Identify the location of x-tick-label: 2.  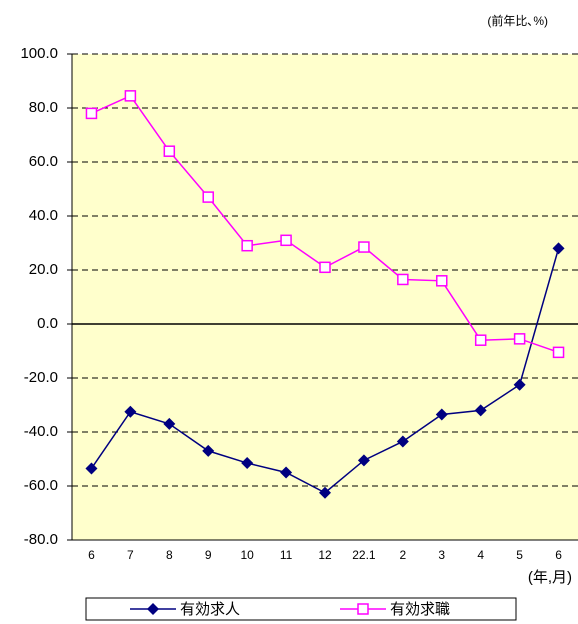
(403, 555).